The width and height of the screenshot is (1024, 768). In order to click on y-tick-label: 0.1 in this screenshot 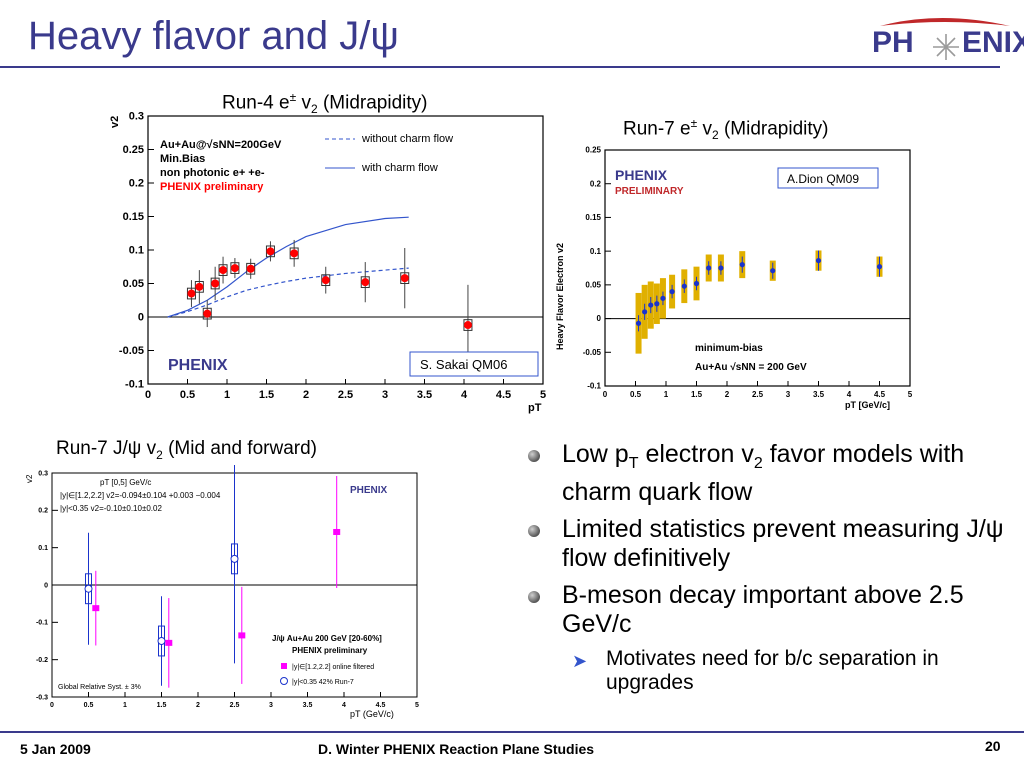, I will do `click(596, 251)`.